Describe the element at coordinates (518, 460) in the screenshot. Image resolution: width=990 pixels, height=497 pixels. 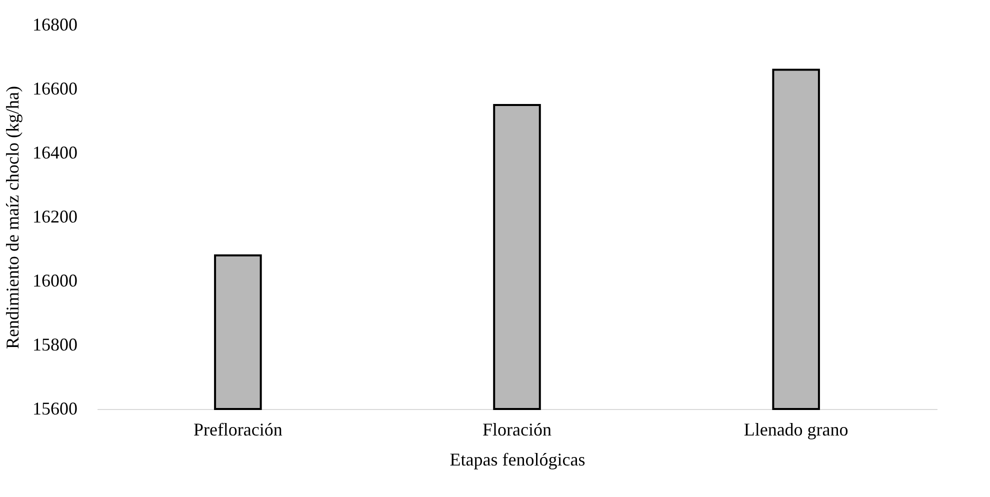
I see `x-axis-title: Etapas fenológicas` at that location.